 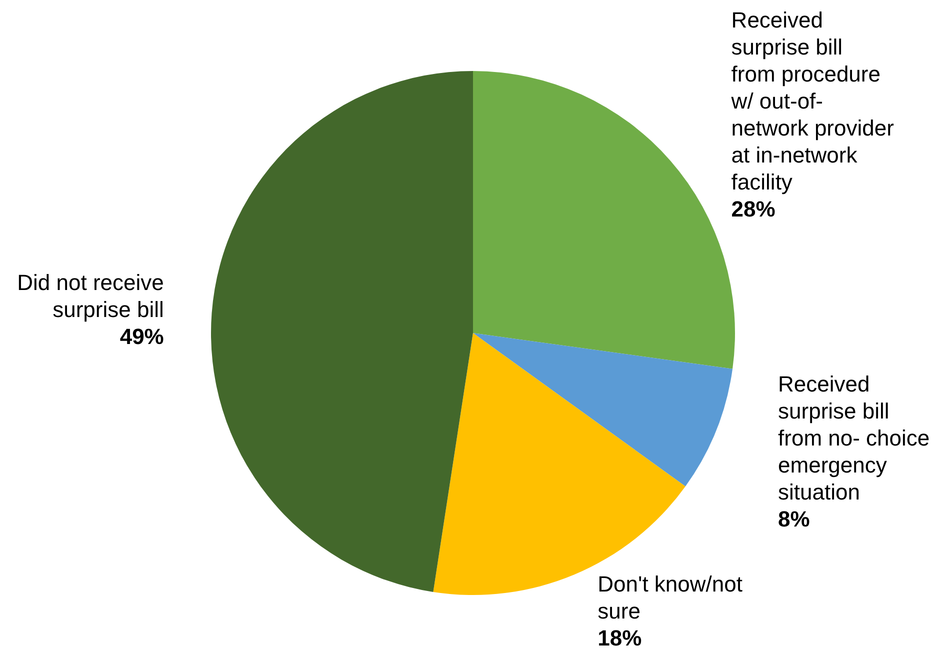 What do you see at coordinates (794, 519) in the screenshot?
I see `data-label: 8%` at bounding box center [794, 519].